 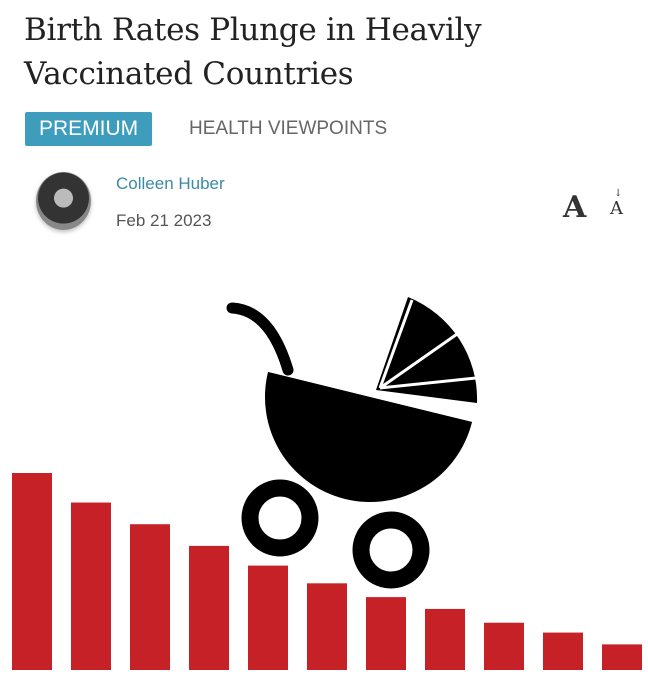 I want to click on category-link: HEALTH VIEWPOINTS, so click(x=288, y=128).